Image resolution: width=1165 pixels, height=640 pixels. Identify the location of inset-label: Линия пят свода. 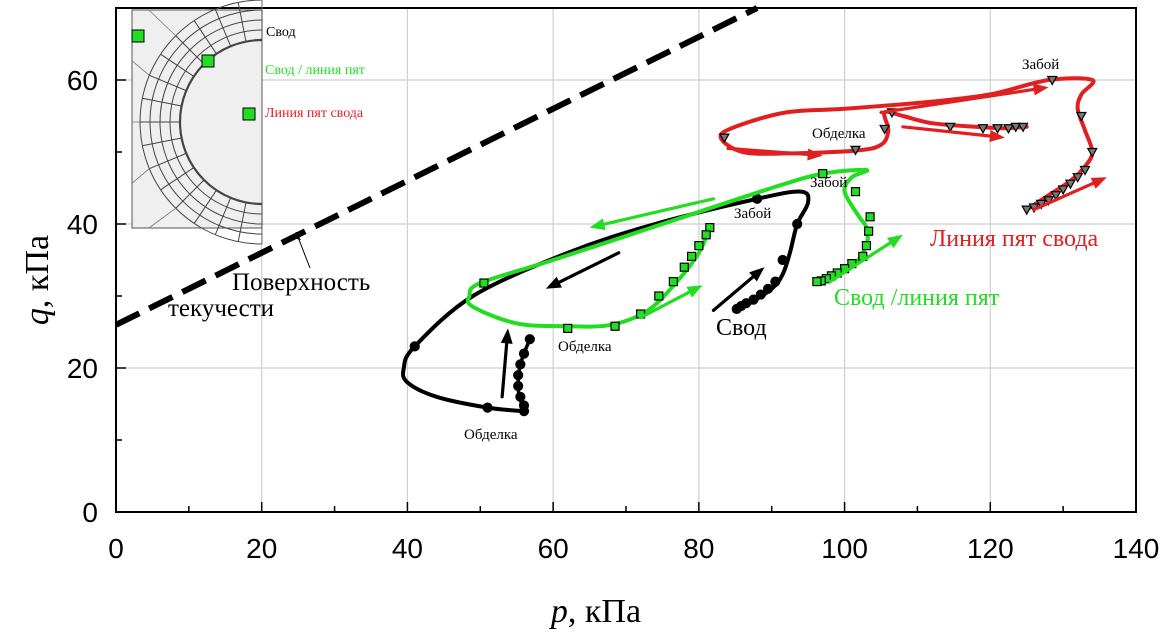
(314, 113).